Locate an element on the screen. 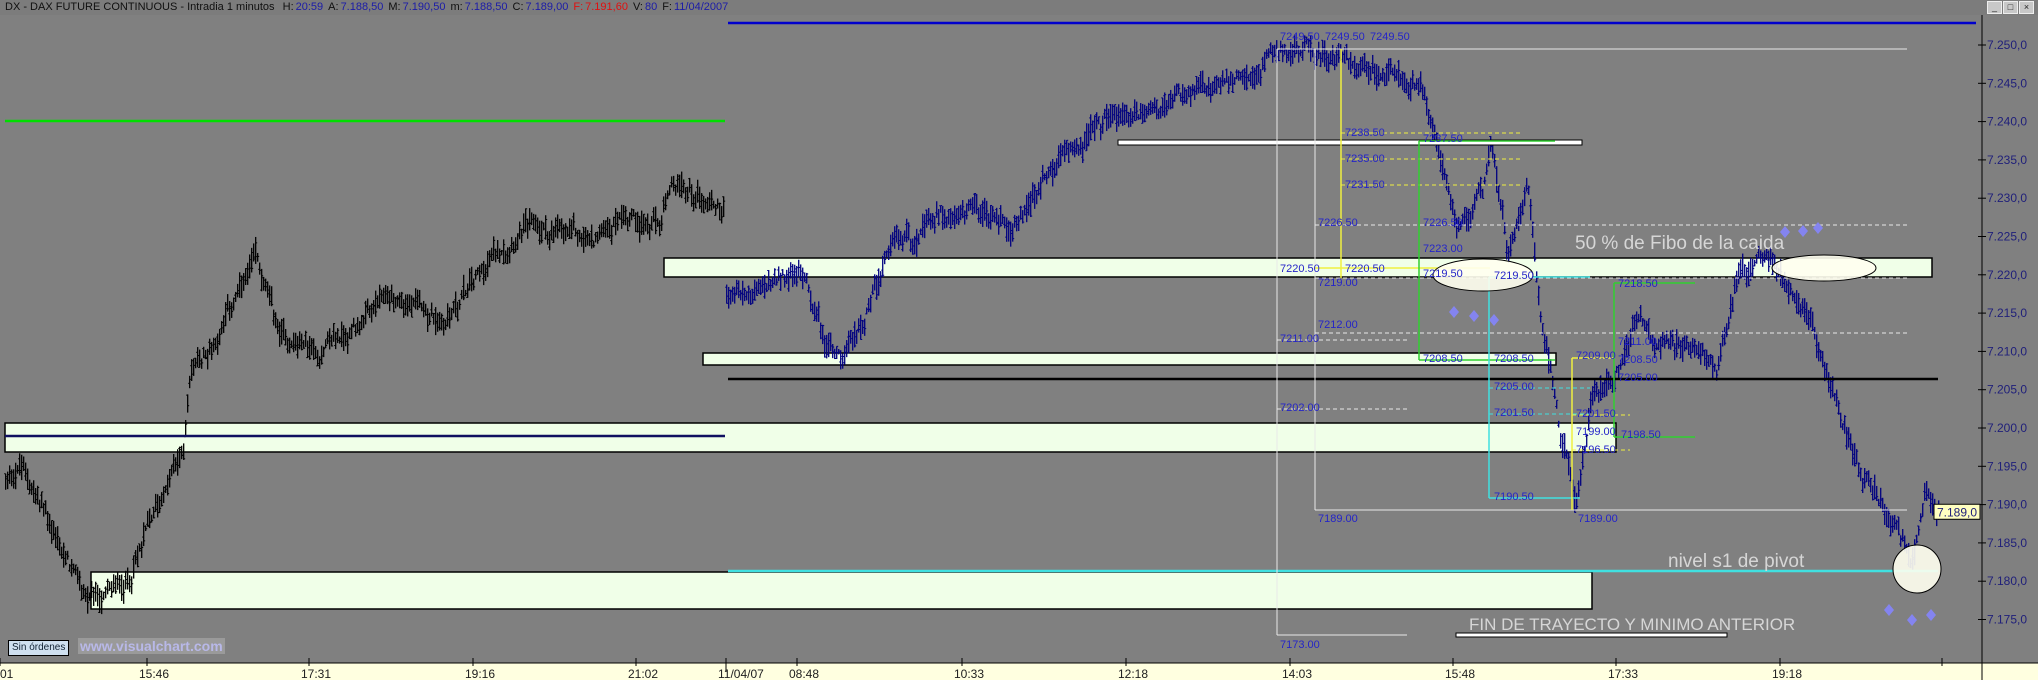  orders-button: Sin órdenes is located at coordinates (39, 648).